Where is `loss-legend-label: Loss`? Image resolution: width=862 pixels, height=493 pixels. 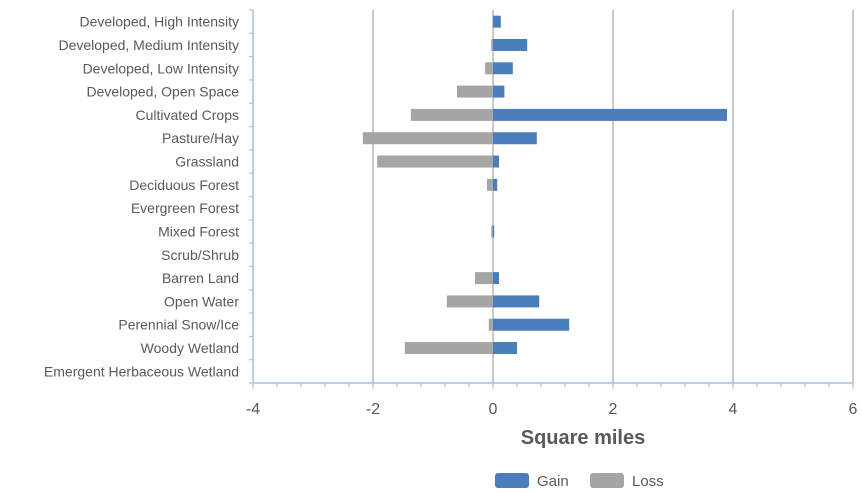
loss-legend-label: Loss is located at coordinates (648, 481).